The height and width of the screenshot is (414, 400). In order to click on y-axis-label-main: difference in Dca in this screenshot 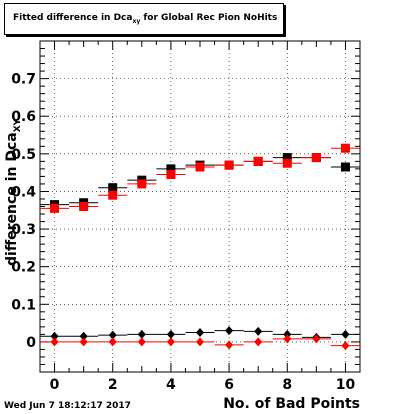, I will do `click(12, 198)`.